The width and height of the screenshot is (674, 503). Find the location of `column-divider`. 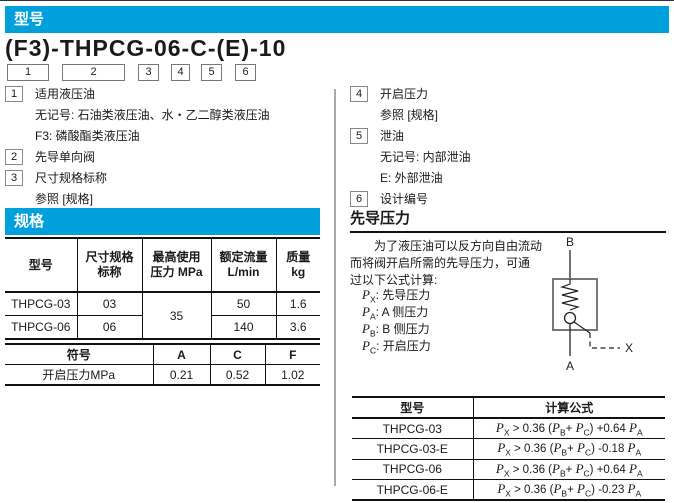

column-divider is located at coordinates (335, 287).